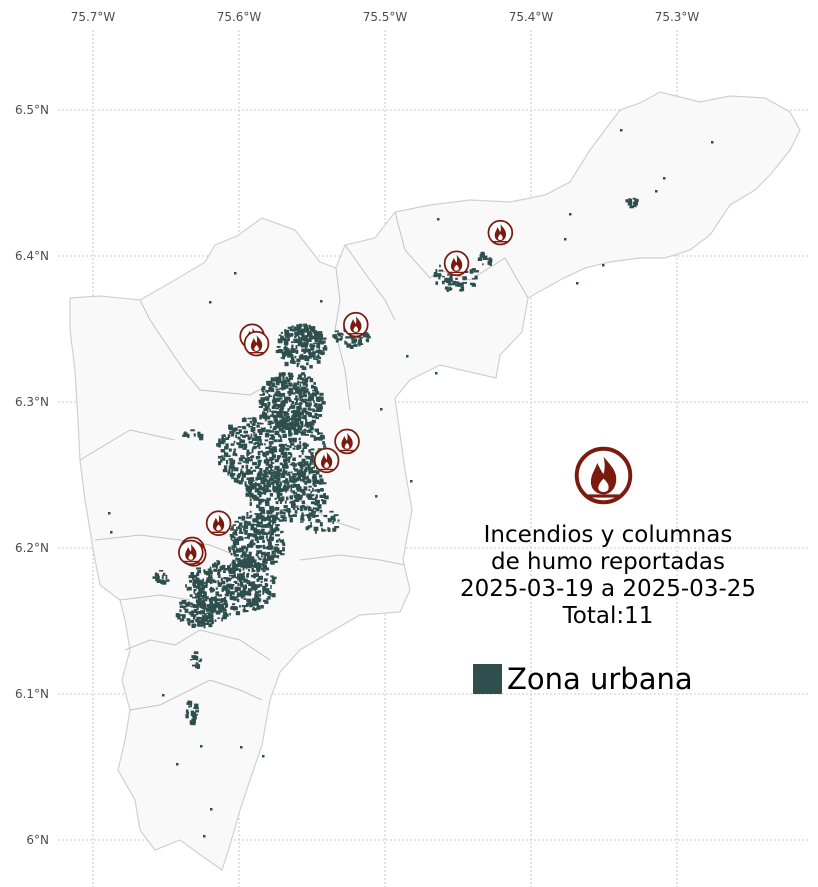 The height and width of the screenshot is (887, 818). I want to click on x-tick-label: 75.5°W, so click(385, 17).